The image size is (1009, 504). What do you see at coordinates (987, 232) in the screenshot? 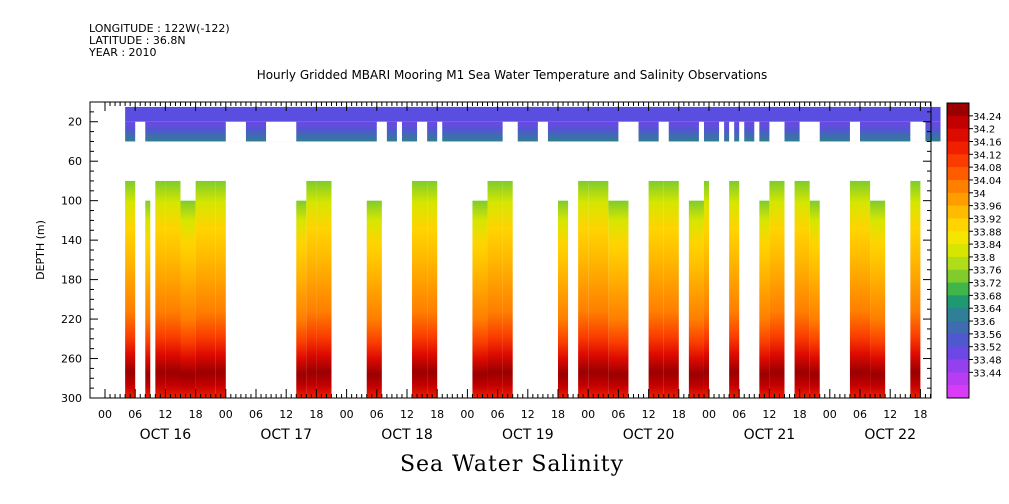
I see `colorbar-label: 33.88` at bounding box center [987, 232].